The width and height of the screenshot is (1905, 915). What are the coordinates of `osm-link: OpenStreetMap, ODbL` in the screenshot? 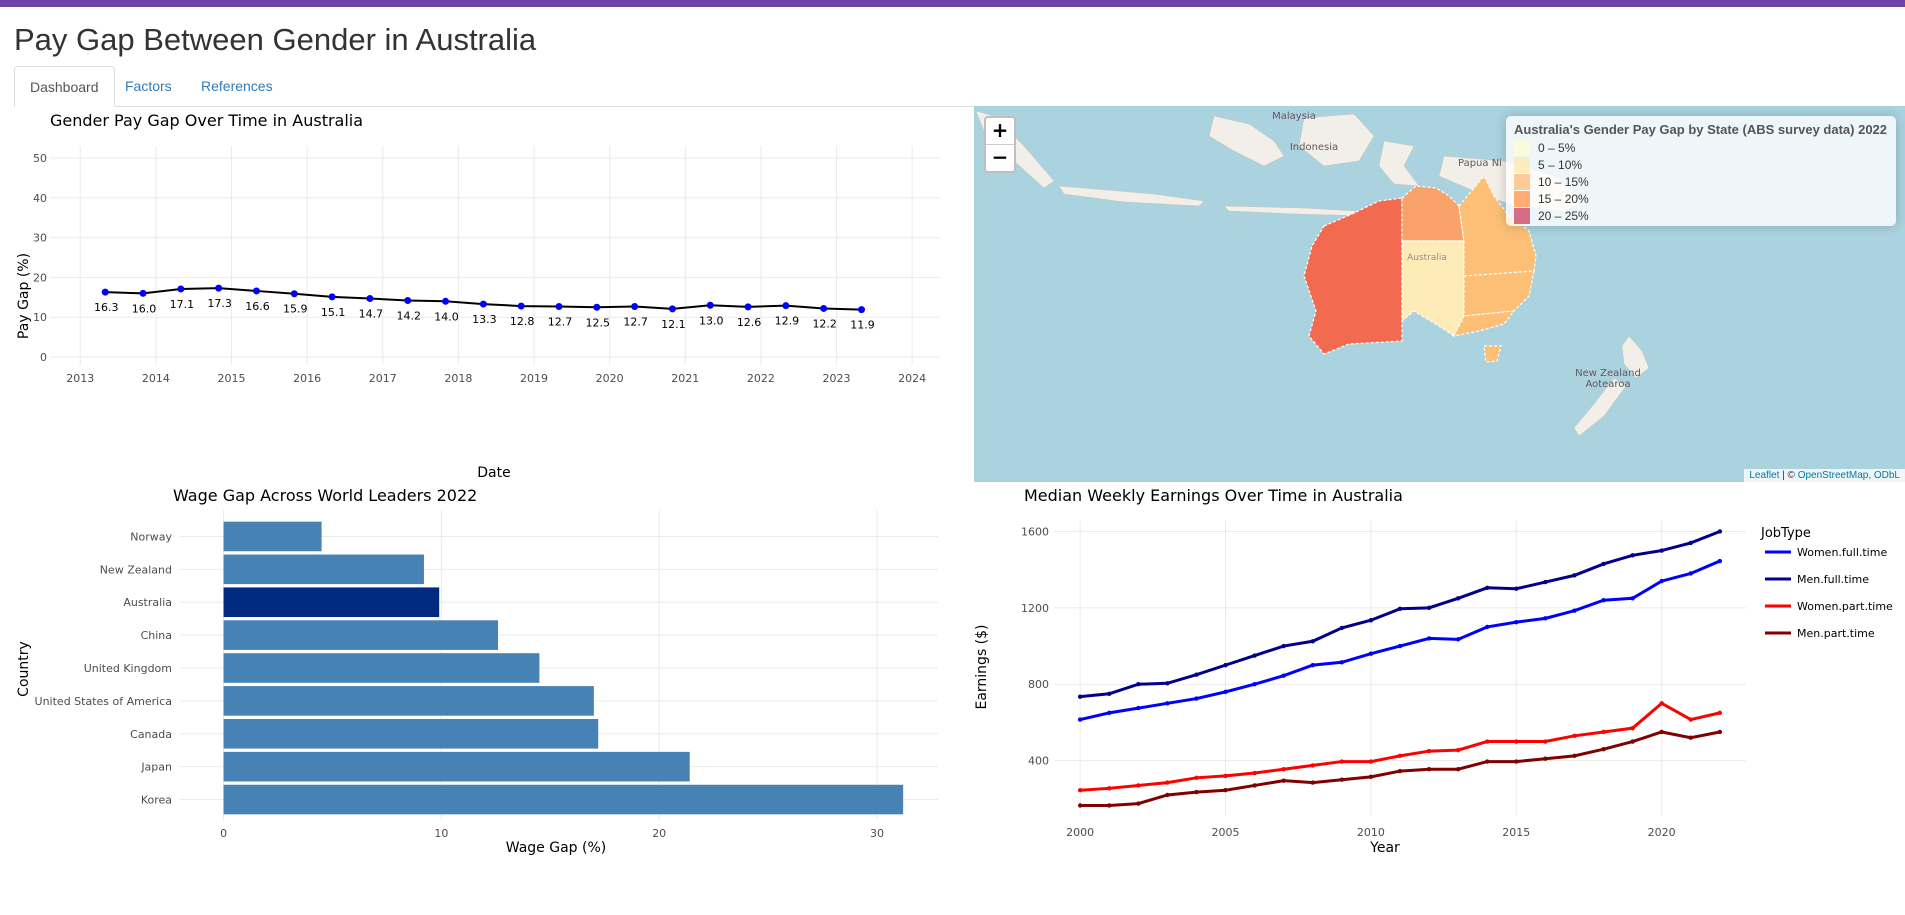 It's located at (1848, 475).